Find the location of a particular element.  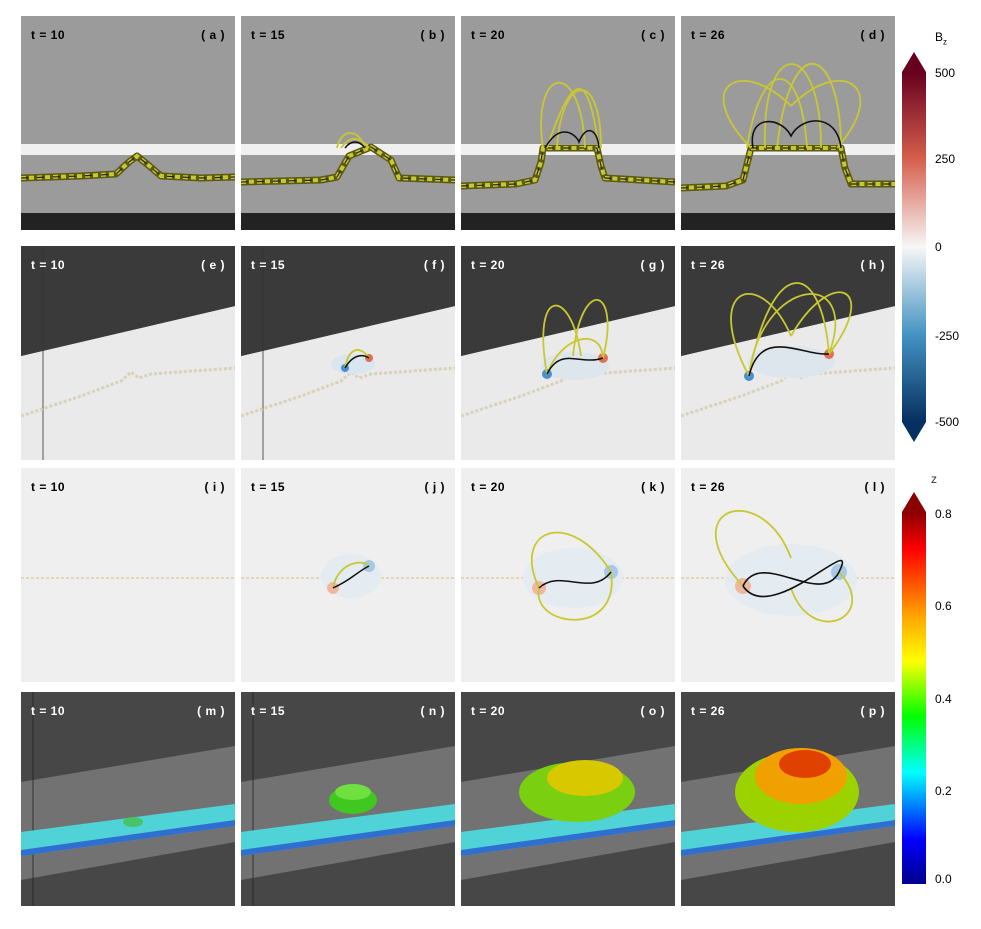

colorbar-z-tick: 0.4 is located at coordinates (943, 699).